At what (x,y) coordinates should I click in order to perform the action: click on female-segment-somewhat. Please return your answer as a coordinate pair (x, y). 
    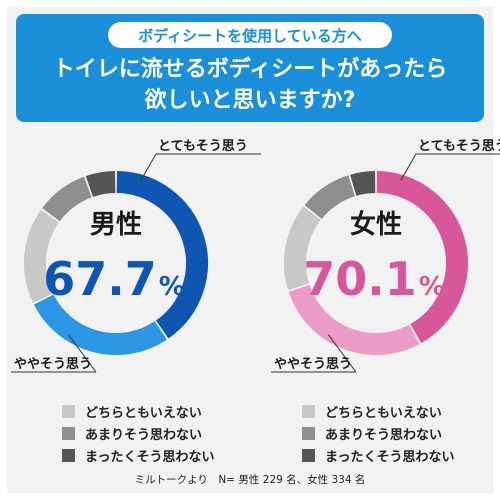
    Looking at the image, I should click on (354, 319).